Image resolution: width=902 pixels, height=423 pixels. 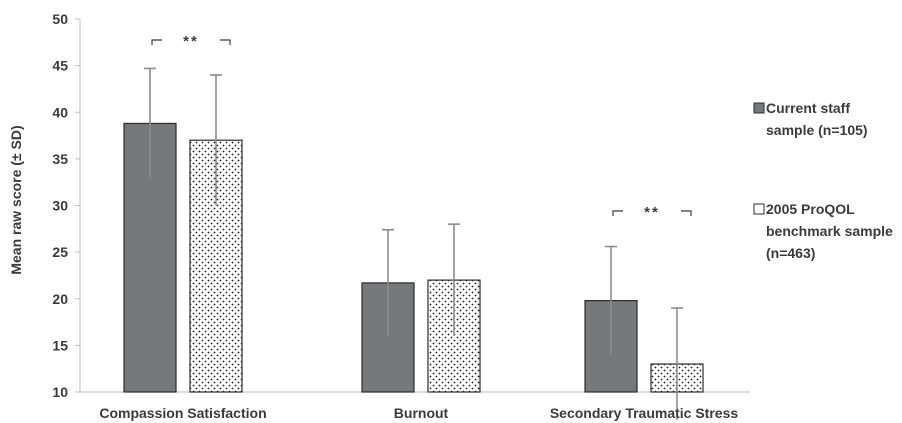 I want to click on category-label: Secondary Traumatic Stress, so click(x=644, y=413).